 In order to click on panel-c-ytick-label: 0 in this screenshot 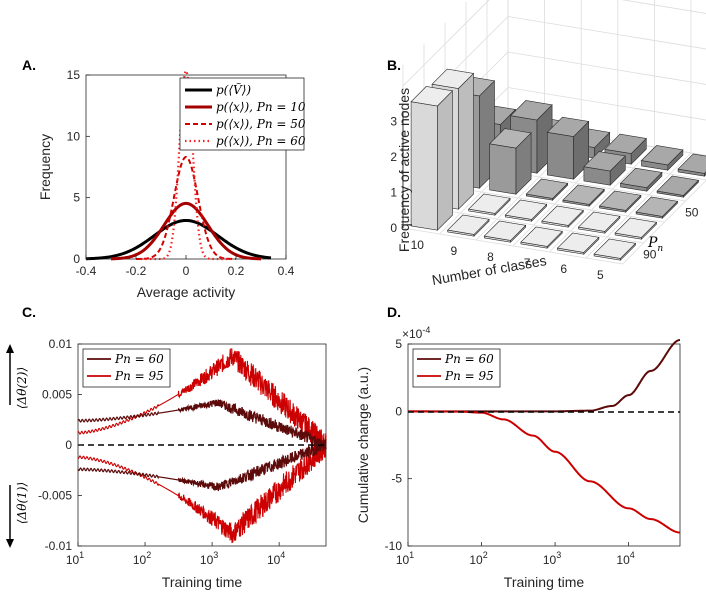, I will do `click(68, 445)`.